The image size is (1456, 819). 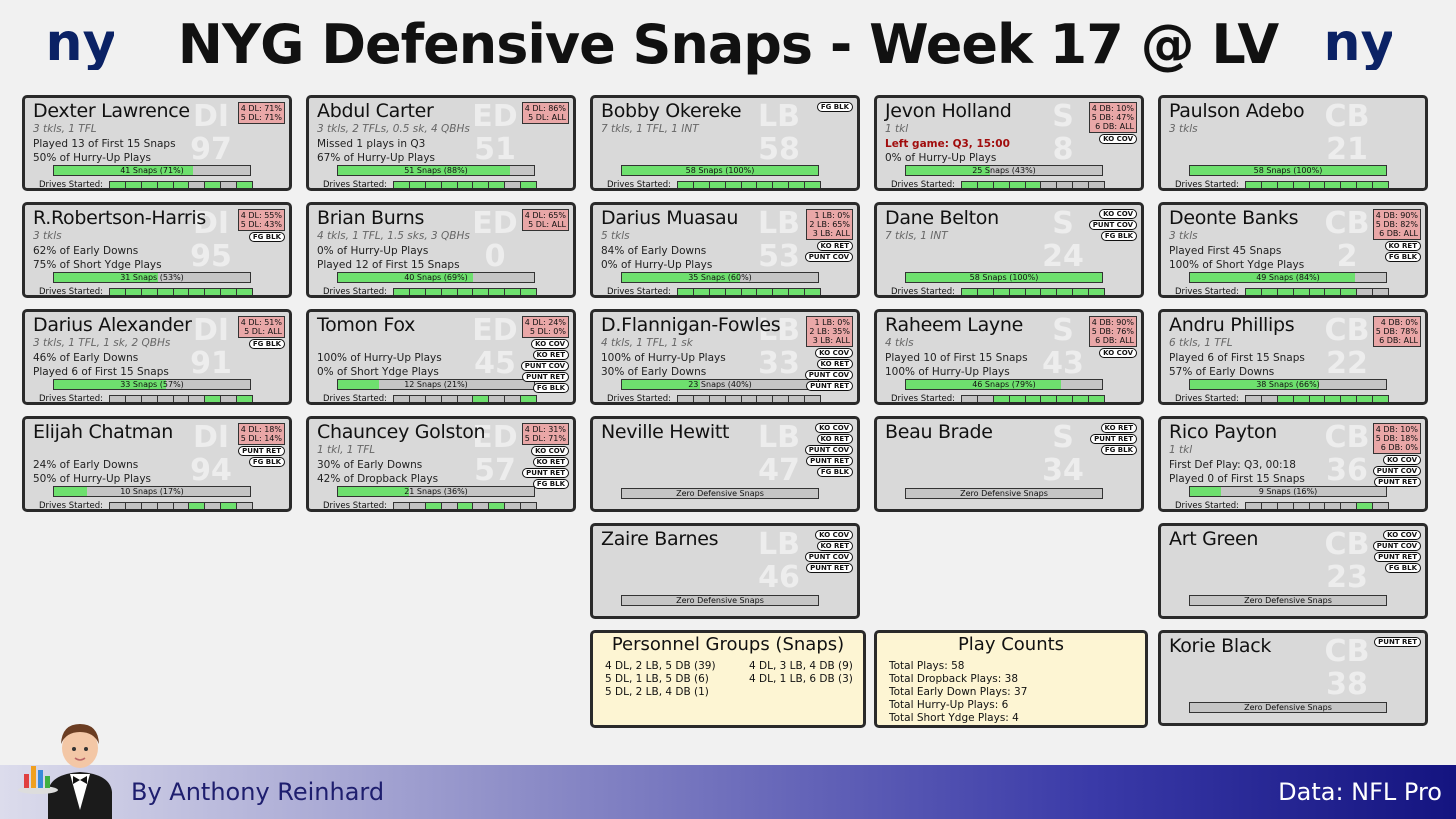 What do you see at coordinates (1063, 240) in the screenshot?
I see `jersey-watermark: S 24` at bounding box center [1063, 240].